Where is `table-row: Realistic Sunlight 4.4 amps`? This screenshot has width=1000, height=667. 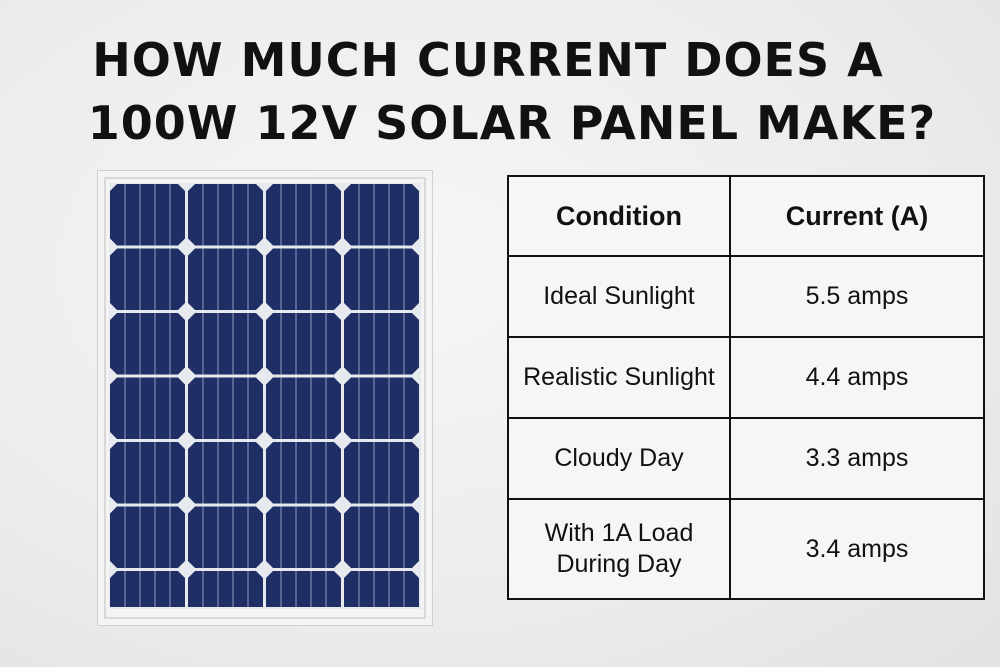 table-row: Realistic Sunlight 4.4 amps is located at coordinates (746, 377).